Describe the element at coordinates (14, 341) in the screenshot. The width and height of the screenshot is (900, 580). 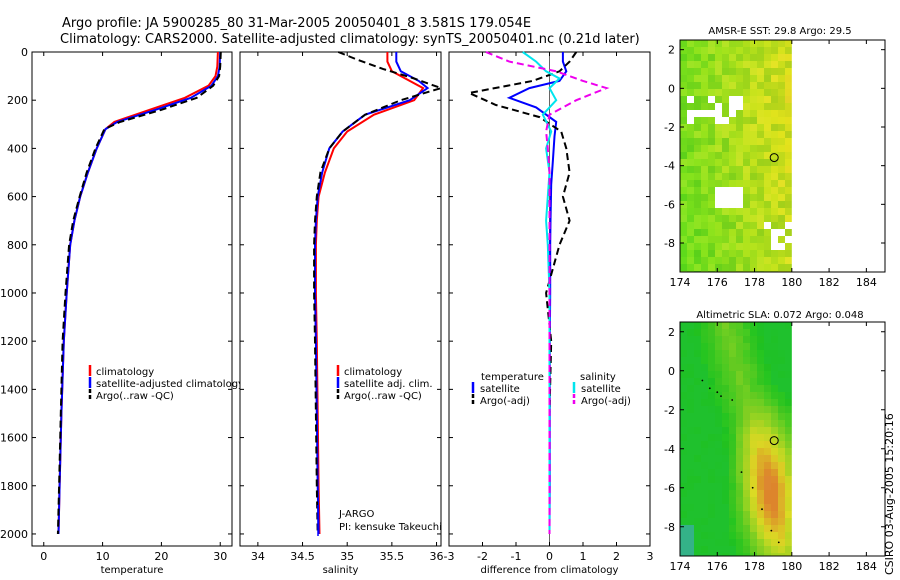
I see `y-tick-label: 1200` at that location.